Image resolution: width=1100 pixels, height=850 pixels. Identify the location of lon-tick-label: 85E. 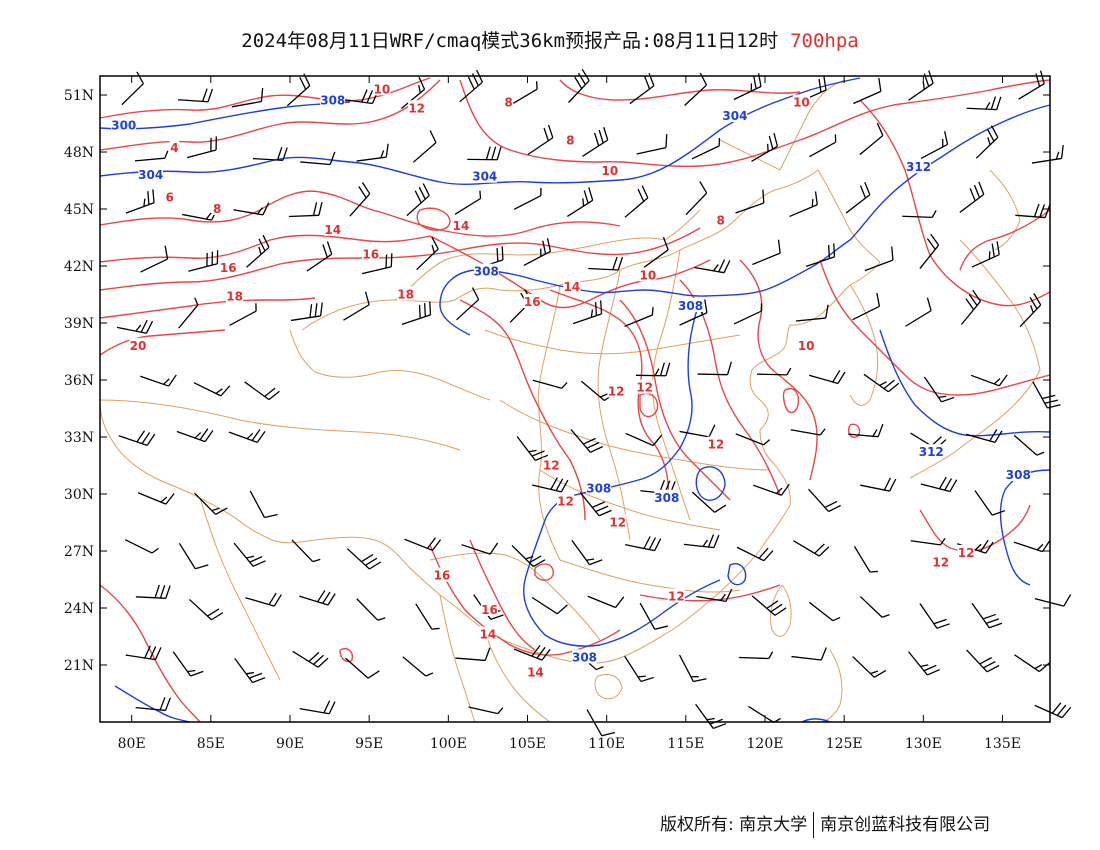
(211, 744).